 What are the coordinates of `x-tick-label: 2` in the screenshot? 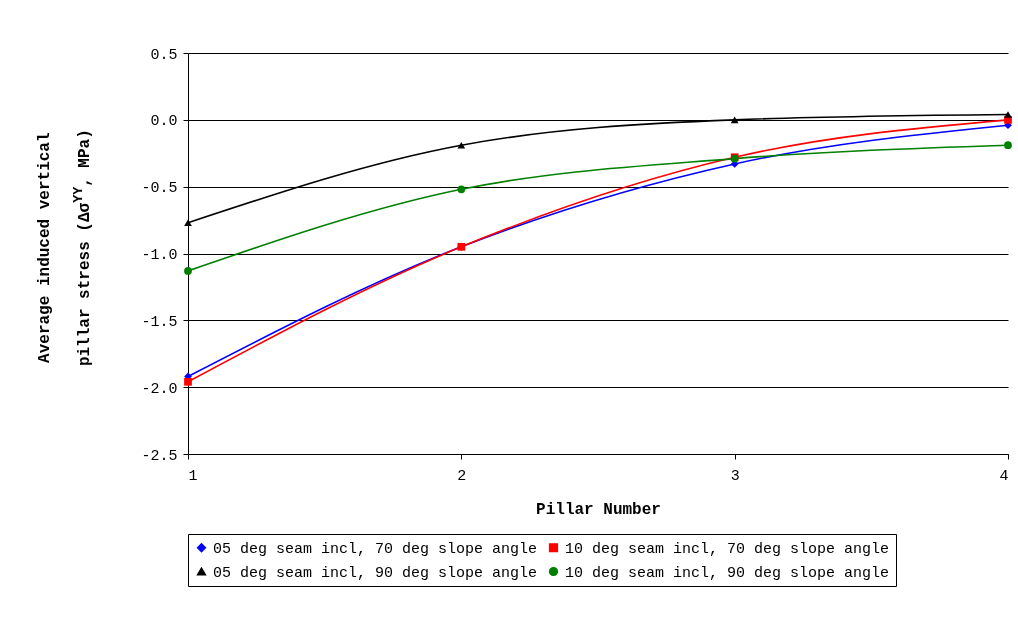 It's located at (462, 476).